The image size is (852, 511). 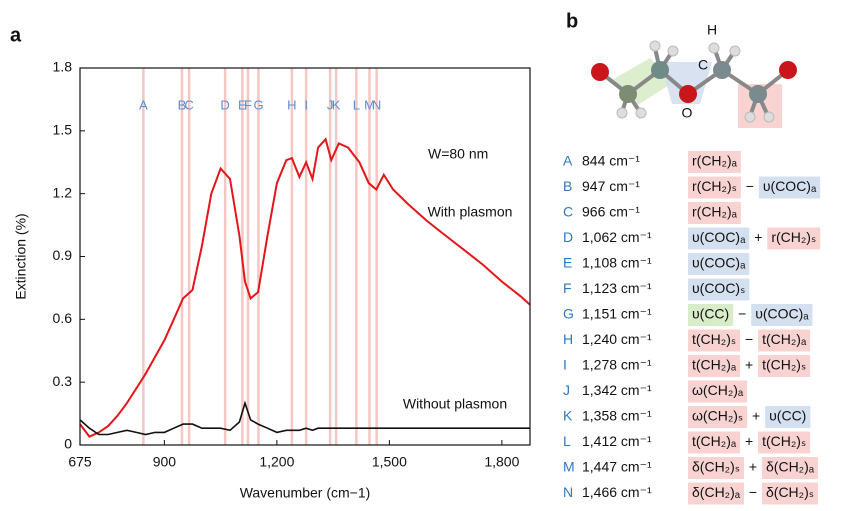 I want to click on wavenumber: 1,278 cm⁻¹, so click(x=617, y=365).